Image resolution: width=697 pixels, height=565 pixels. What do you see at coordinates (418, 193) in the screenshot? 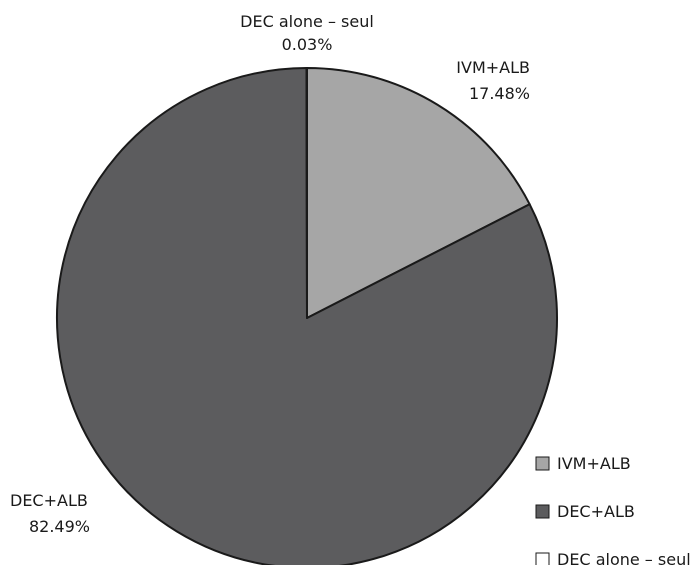
I see `pie-slice-ivm-alb` at bounding box center [418, 193].